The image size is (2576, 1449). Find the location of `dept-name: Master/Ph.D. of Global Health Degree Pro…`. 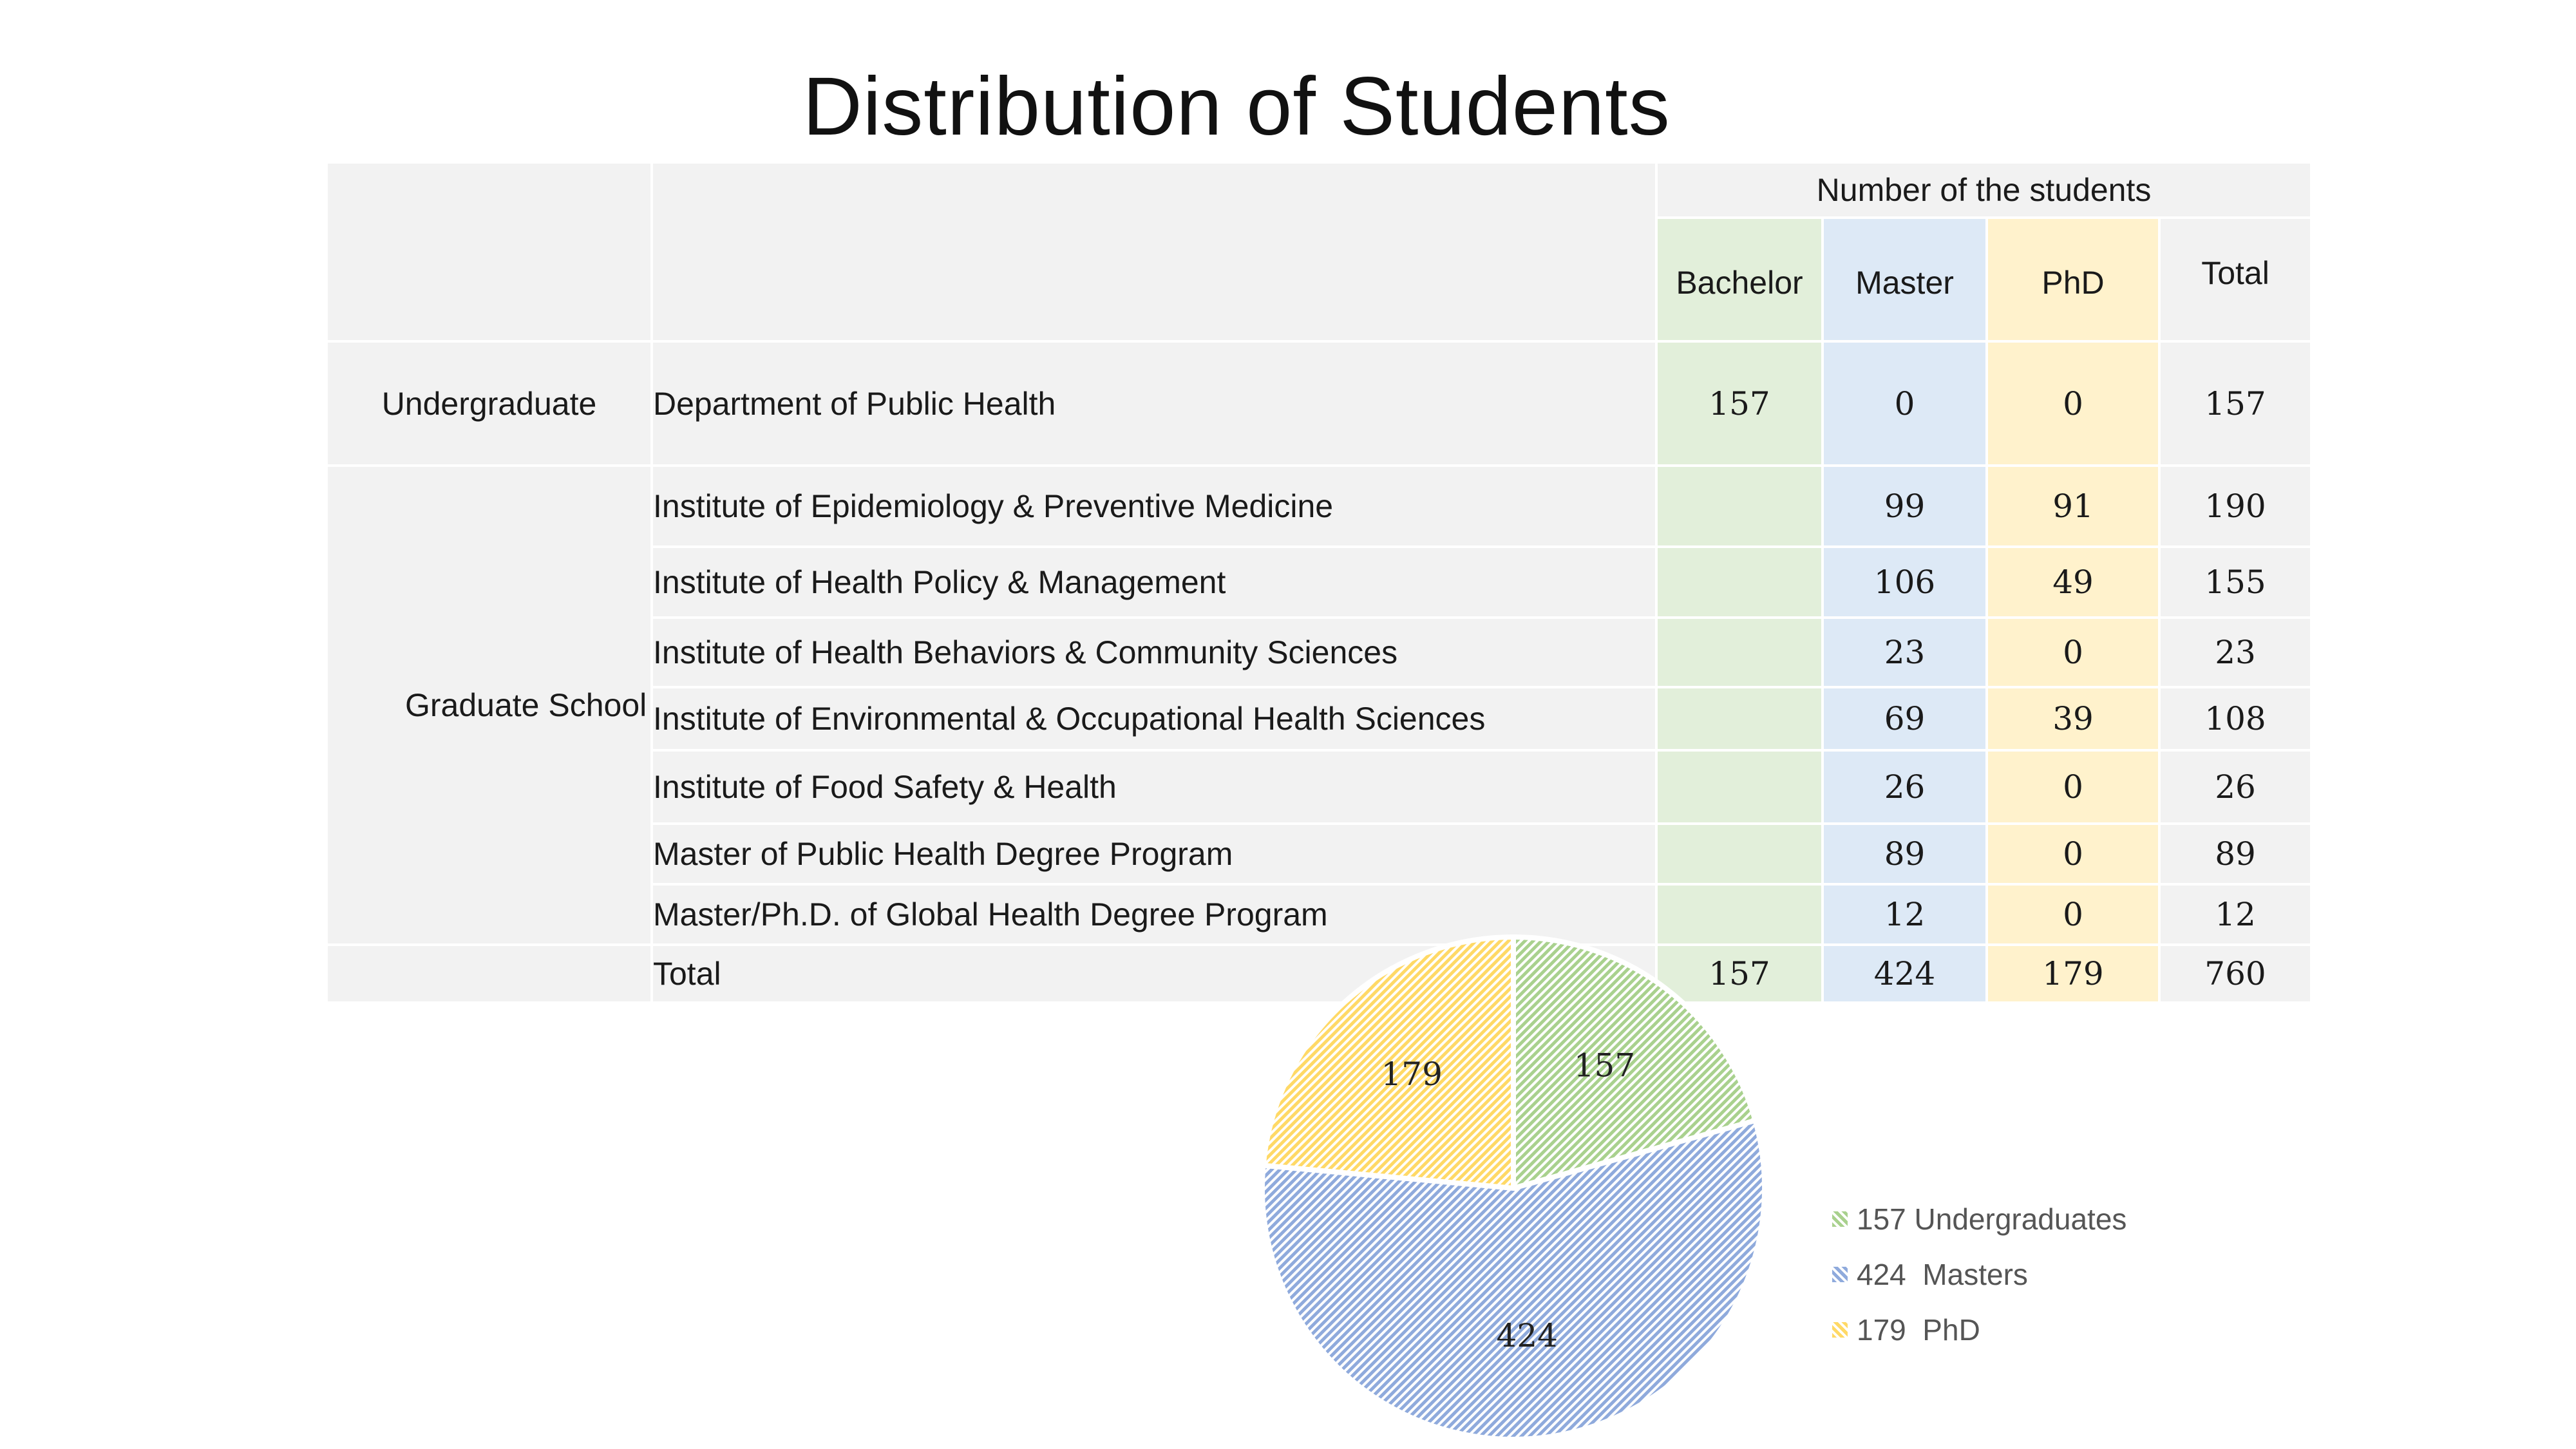

dept-name: Master/Ph.D. of Global Health Degree Pro… is located at coordinates (1154, 914).